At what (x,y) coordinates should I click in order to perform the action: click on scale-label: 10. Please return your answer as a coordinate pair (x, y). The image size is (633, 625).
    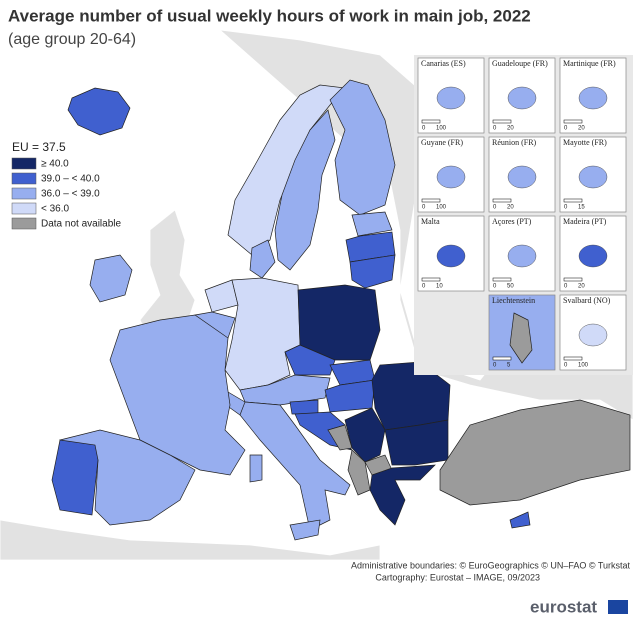
    Looking at the image, I should click on (439, 287).